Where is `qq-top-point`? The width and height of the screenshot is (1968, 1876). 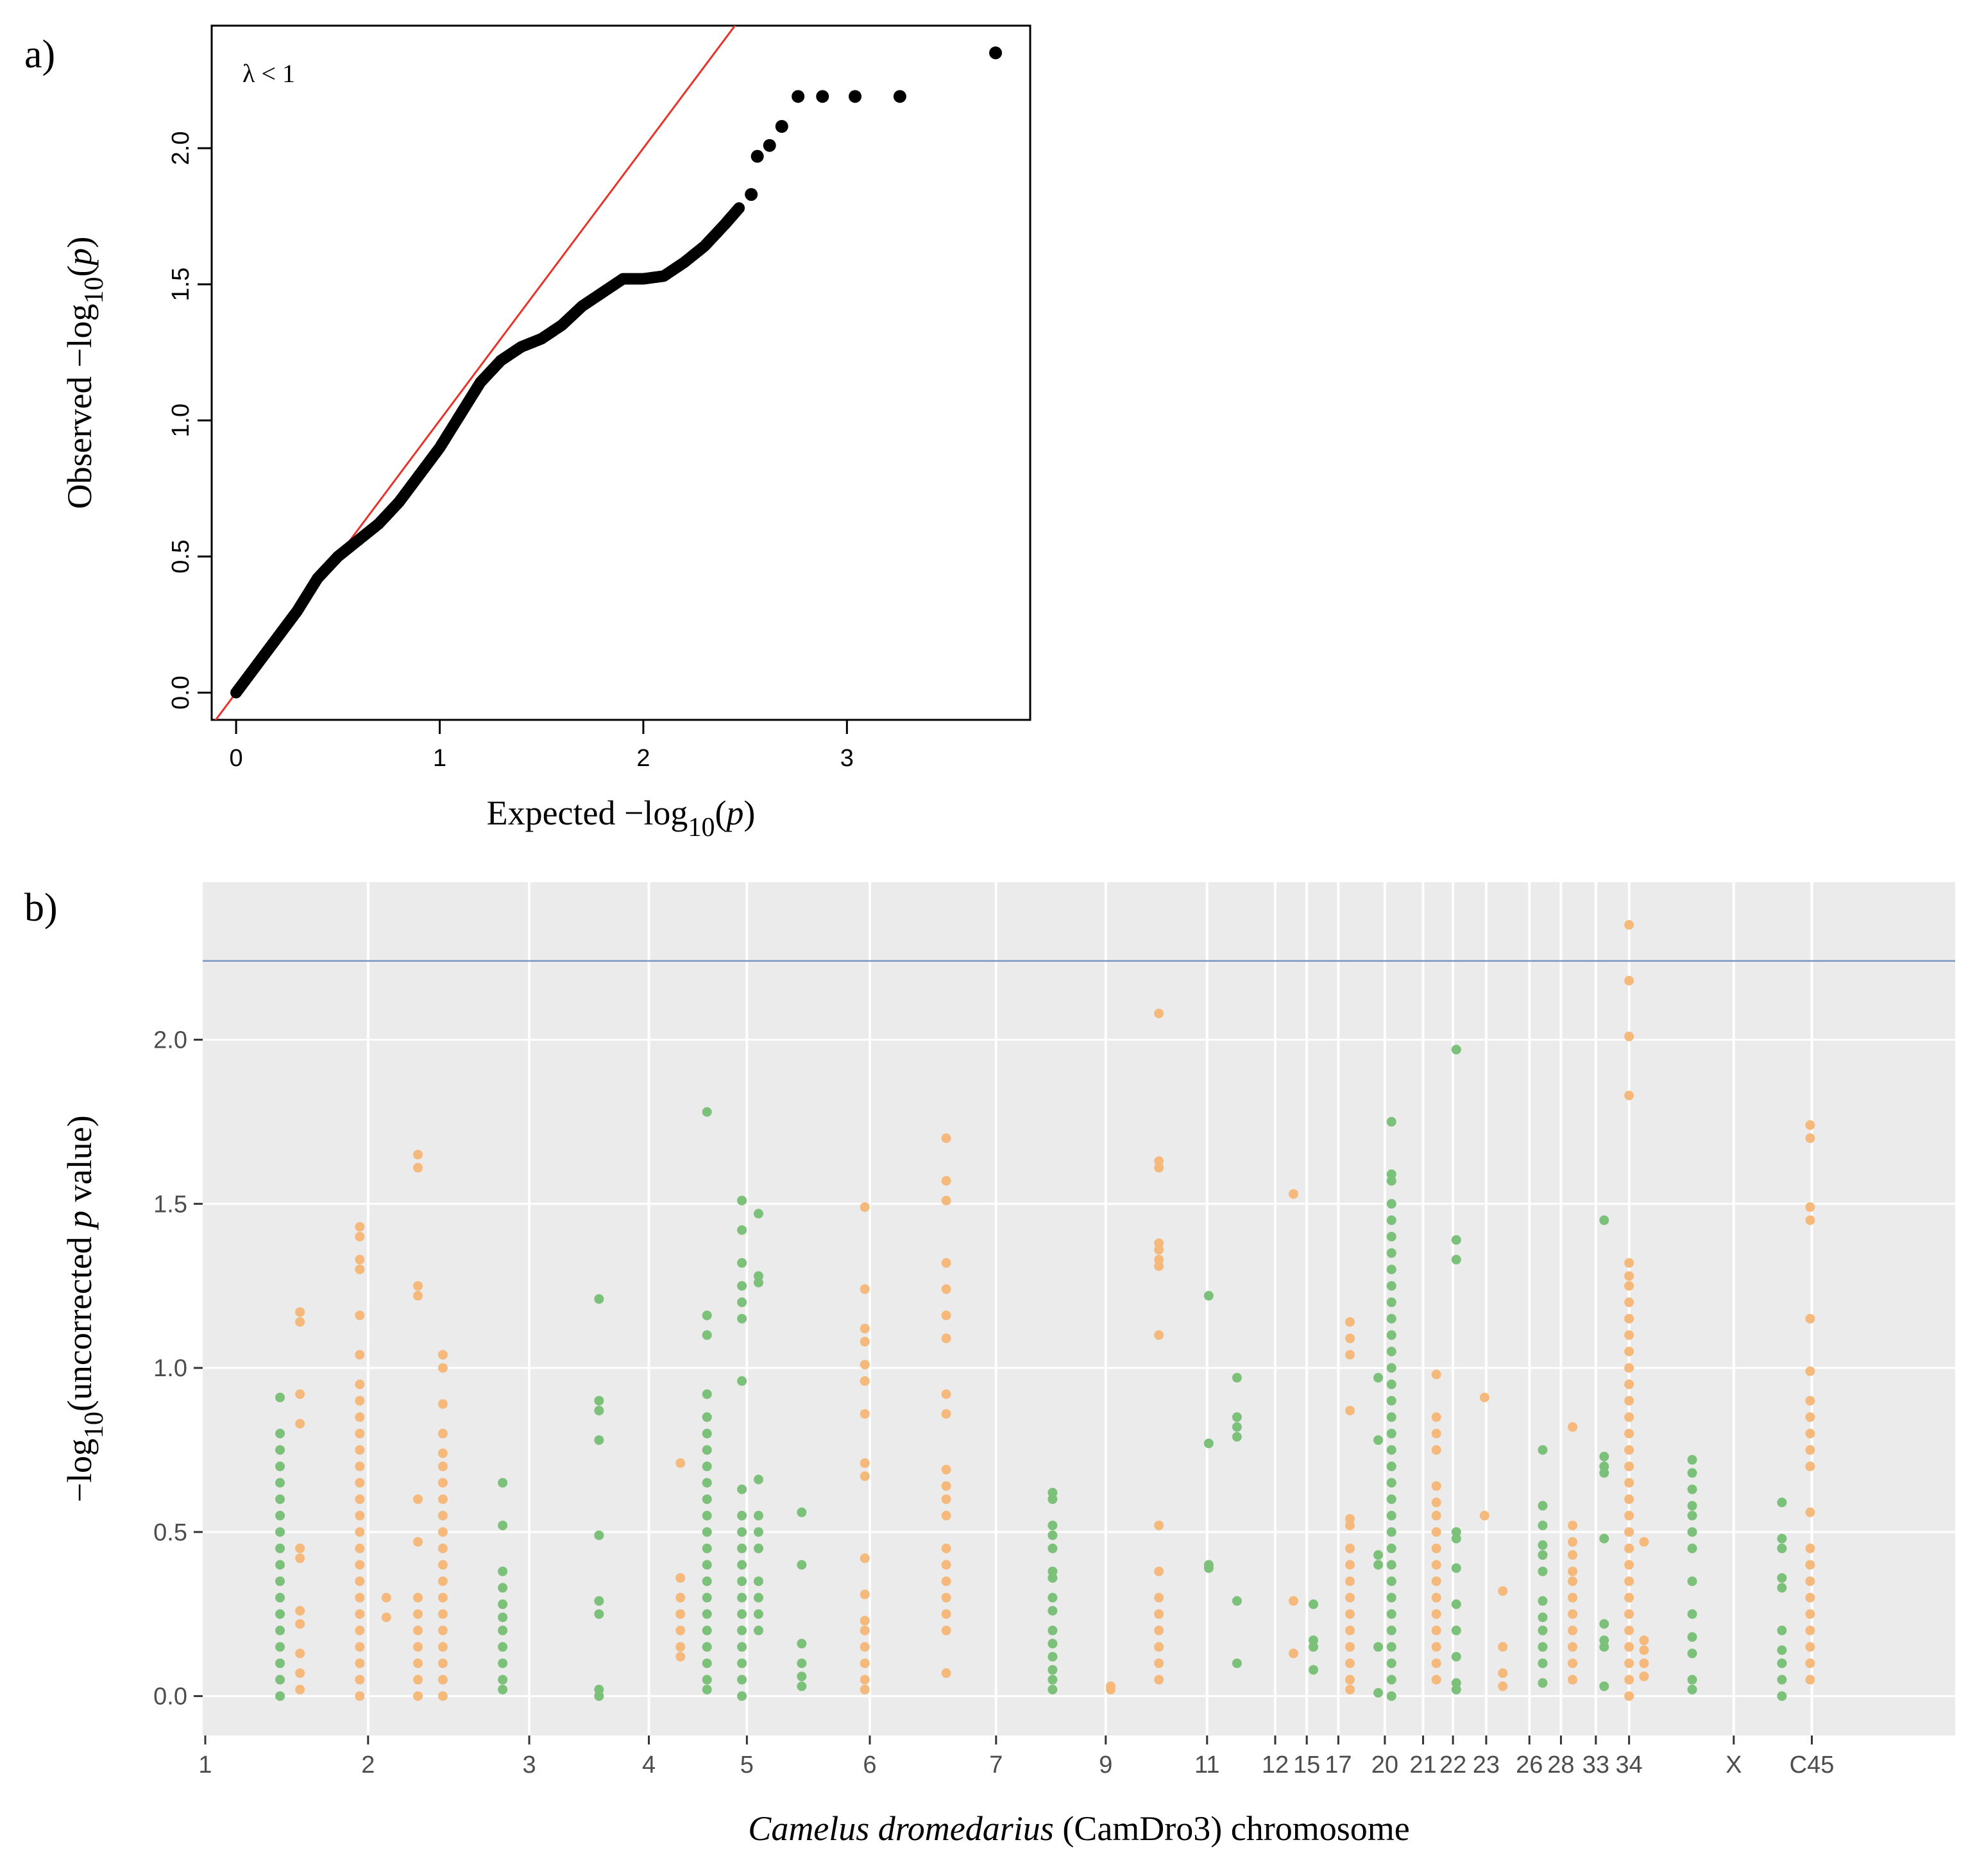
qq-top-point is located at coordinates (855, 96).